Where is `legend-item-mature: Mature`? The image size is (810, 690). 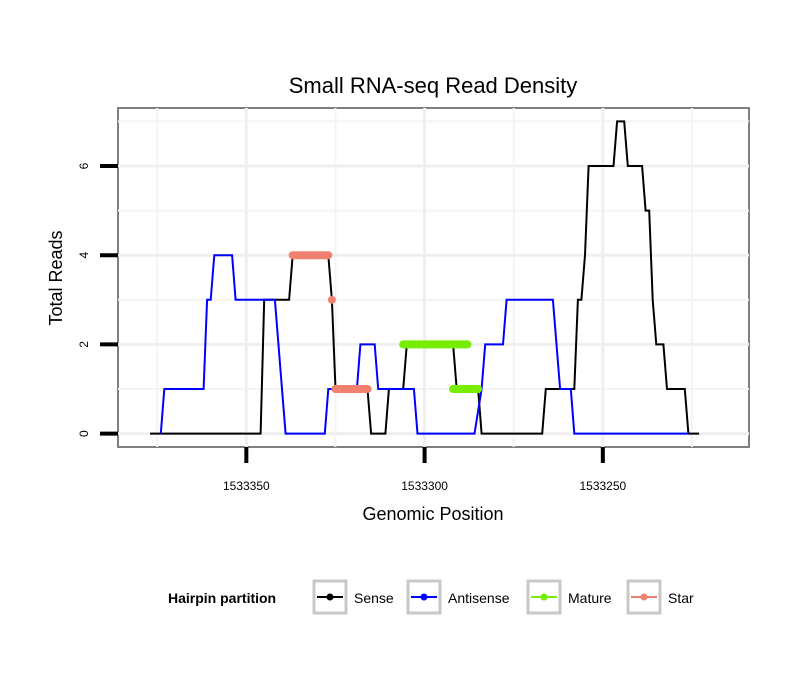 legend-item-mature: Mature is located at coordinates (569, 597).